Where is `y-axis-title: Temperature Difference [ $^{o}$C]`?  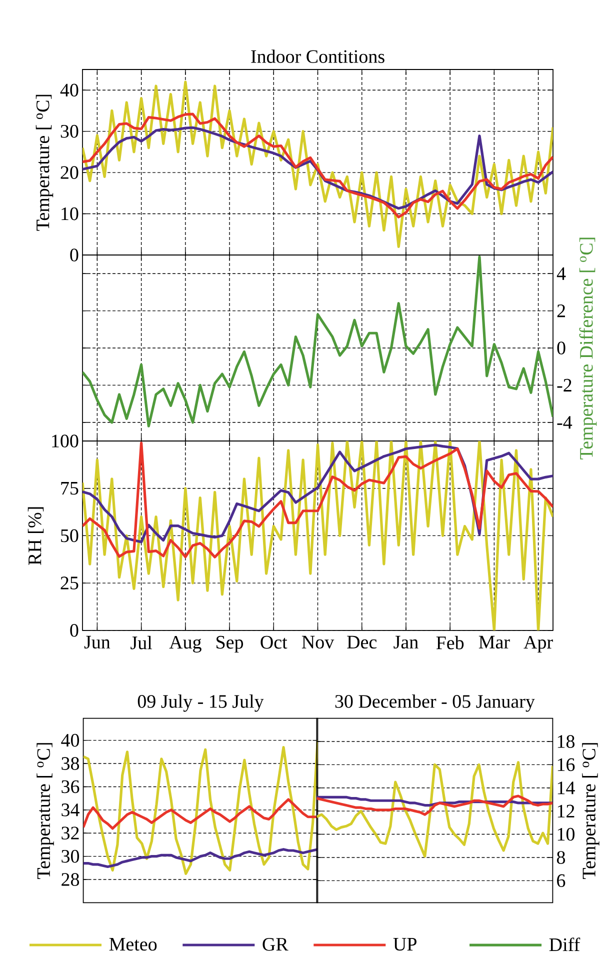 y-axis-title: Temperature Difference [ $^{o}$C] is located at coordinates (588, 349).